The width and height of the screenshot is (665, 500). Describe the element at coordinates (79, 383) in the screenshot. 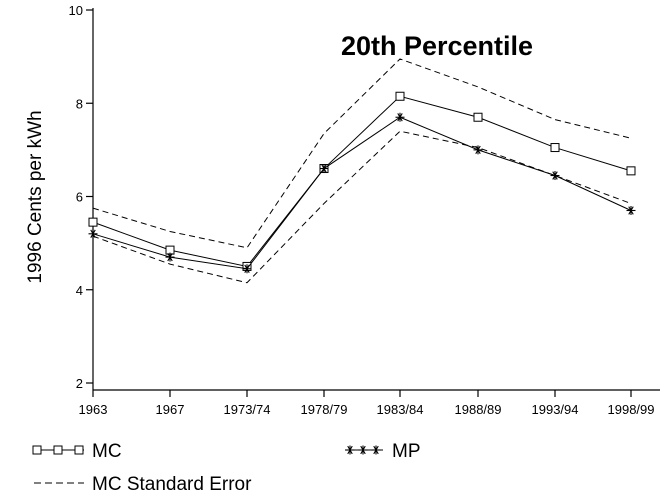

I see `y-tick-label: 2` at that location.